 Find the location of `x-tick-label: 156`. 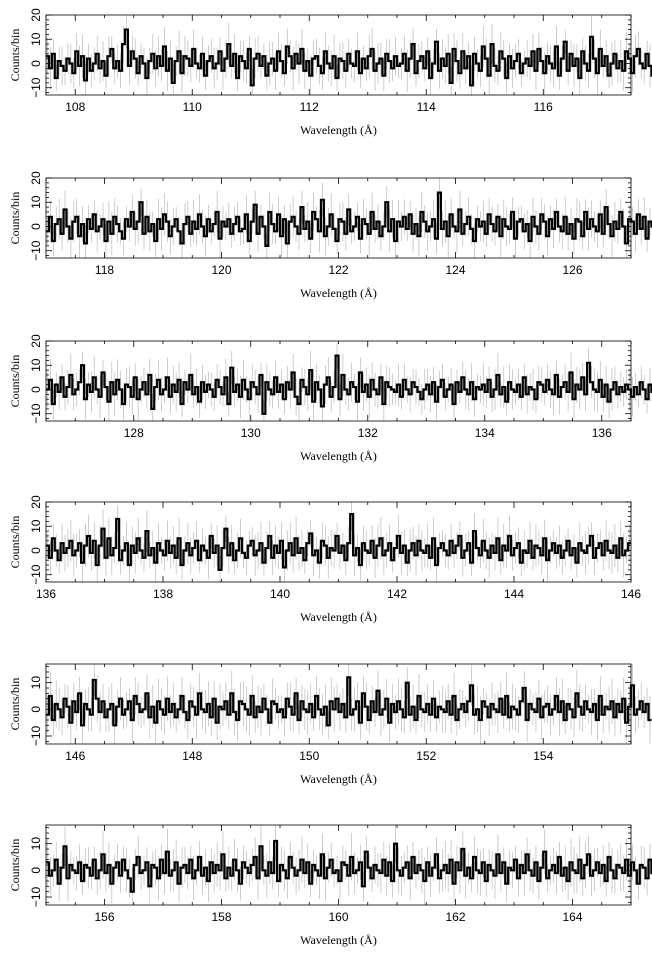

x-tick-label: 156 is located at coordinates (104, 917).